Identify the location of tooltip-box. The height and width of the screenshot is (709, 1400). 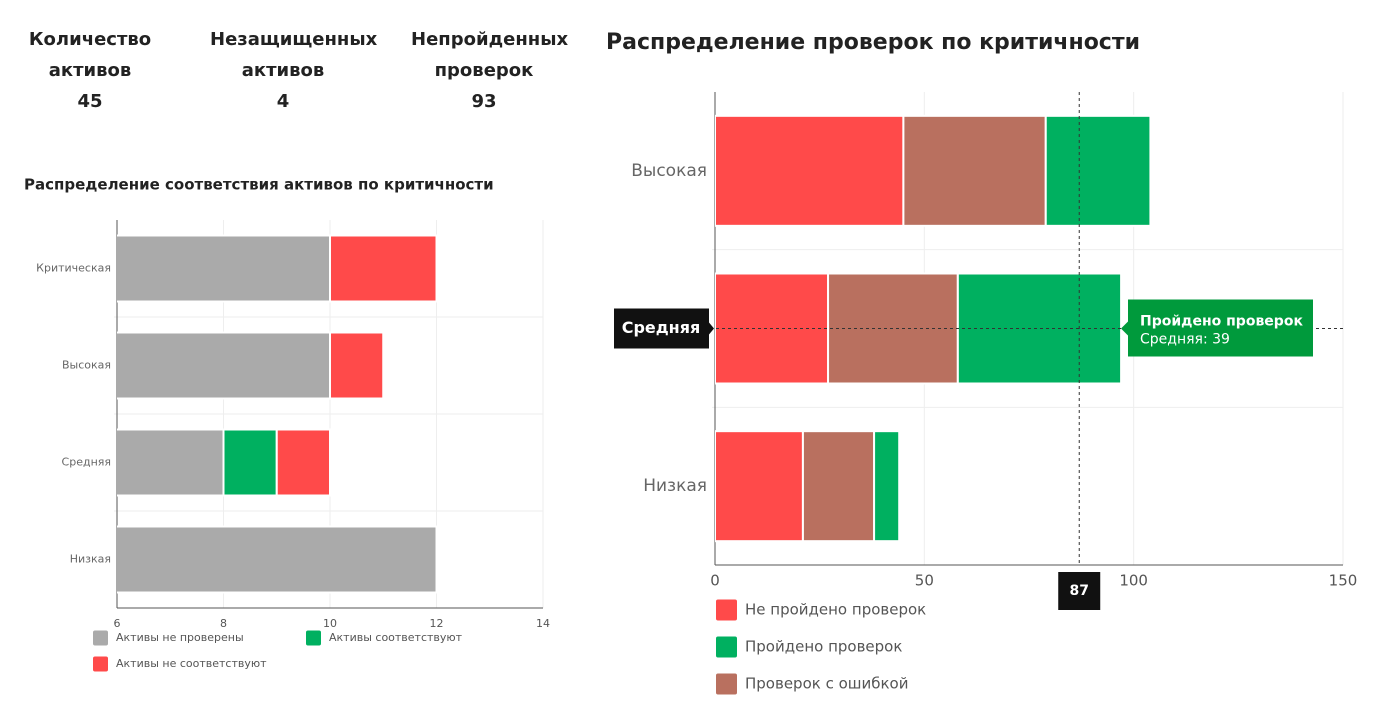
(1217, 328).